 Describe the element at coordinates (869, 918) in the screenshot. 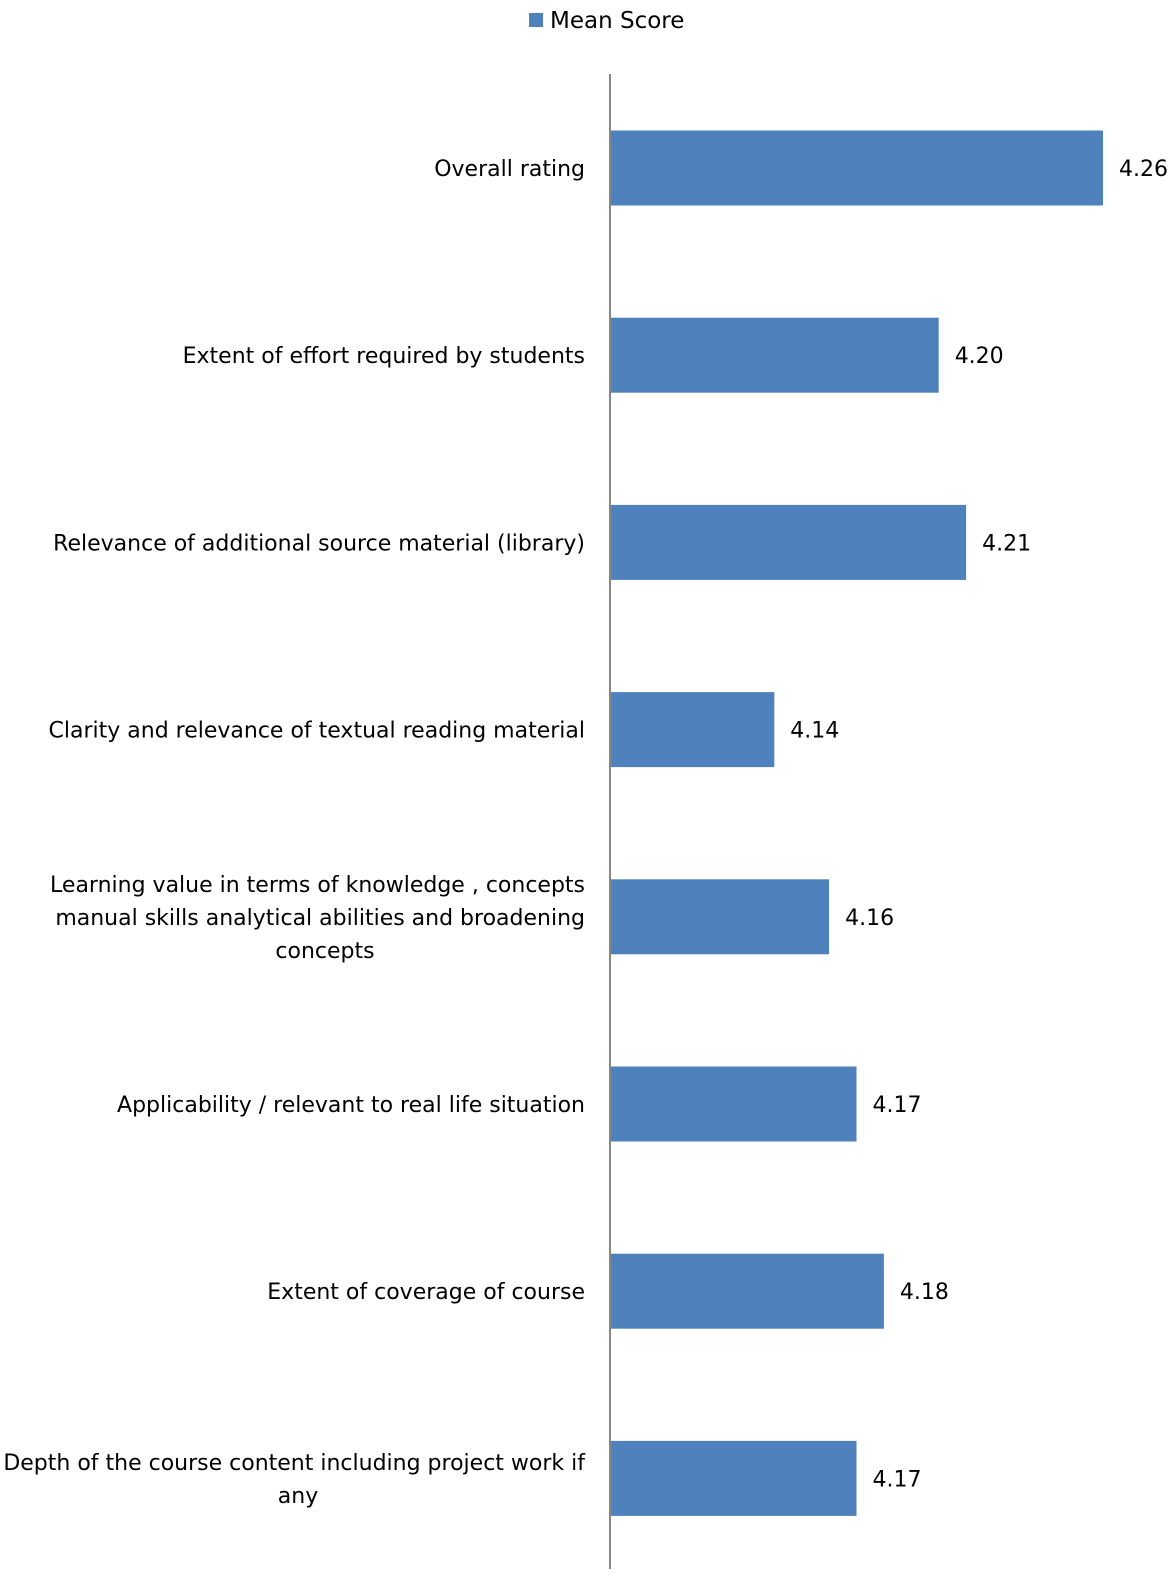

I see `value-label-5: 4.16` at that location.